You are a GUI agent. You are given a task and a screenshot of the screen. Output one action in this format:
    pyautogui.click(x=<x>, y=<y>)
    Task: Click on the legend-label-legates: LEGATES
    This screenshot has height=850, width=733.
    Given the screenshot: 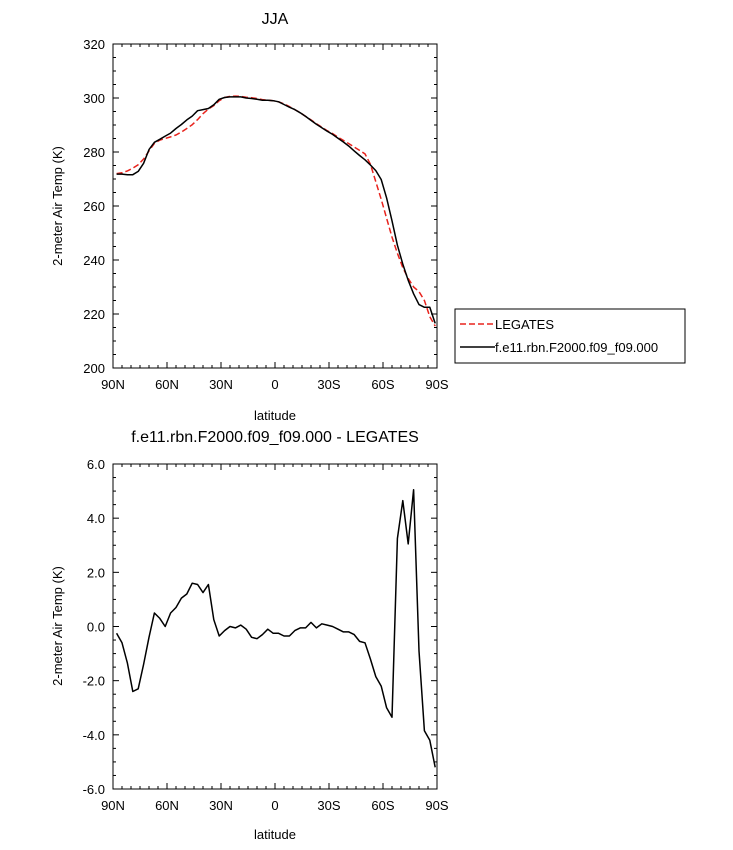 What is the action you would take?
    pyautogui.click(x=524, y=324)
    